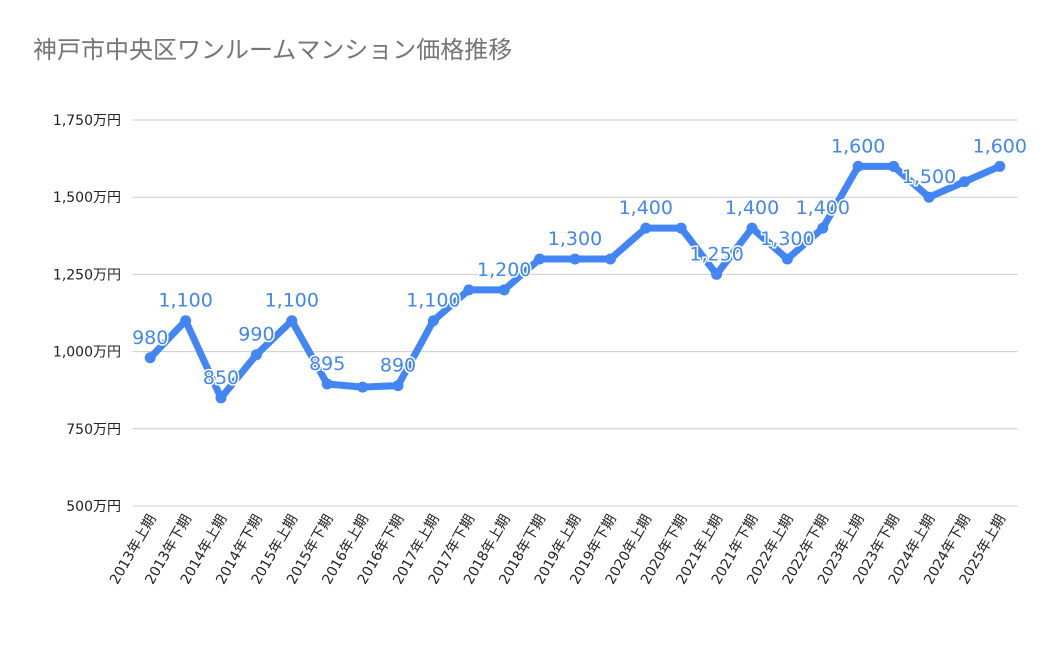 The width and height of the screenshot is (1050, 649). What do you see at coordinates (256, 335) in the screenshot?
I see `data-label: 990` at bounding box center [256, 335].